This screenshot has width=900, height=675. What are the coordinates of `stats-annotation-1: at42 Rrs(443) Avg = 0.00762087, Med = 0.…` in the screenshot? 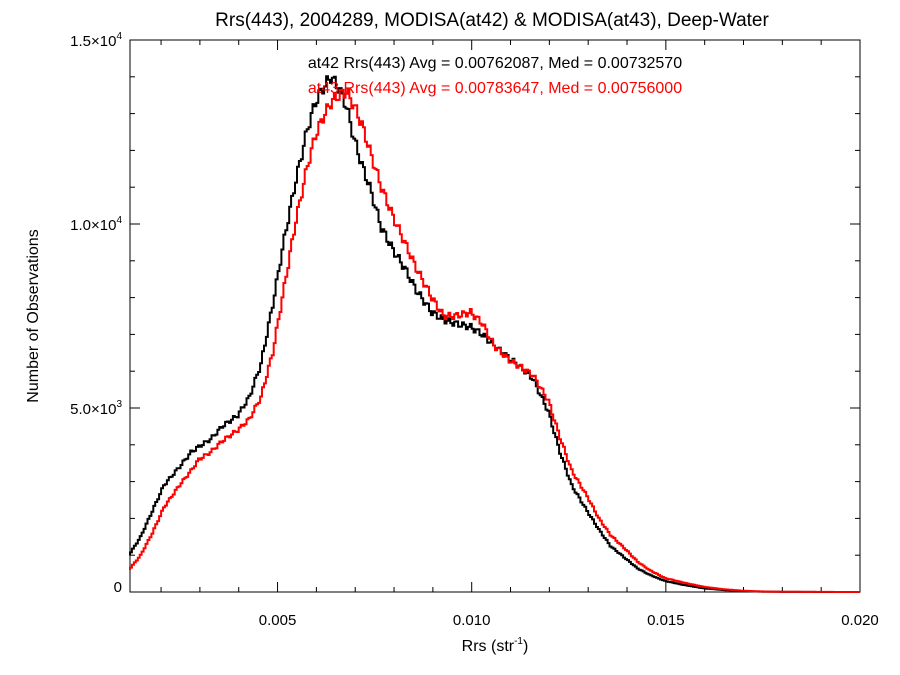 It's located at (495, 63).